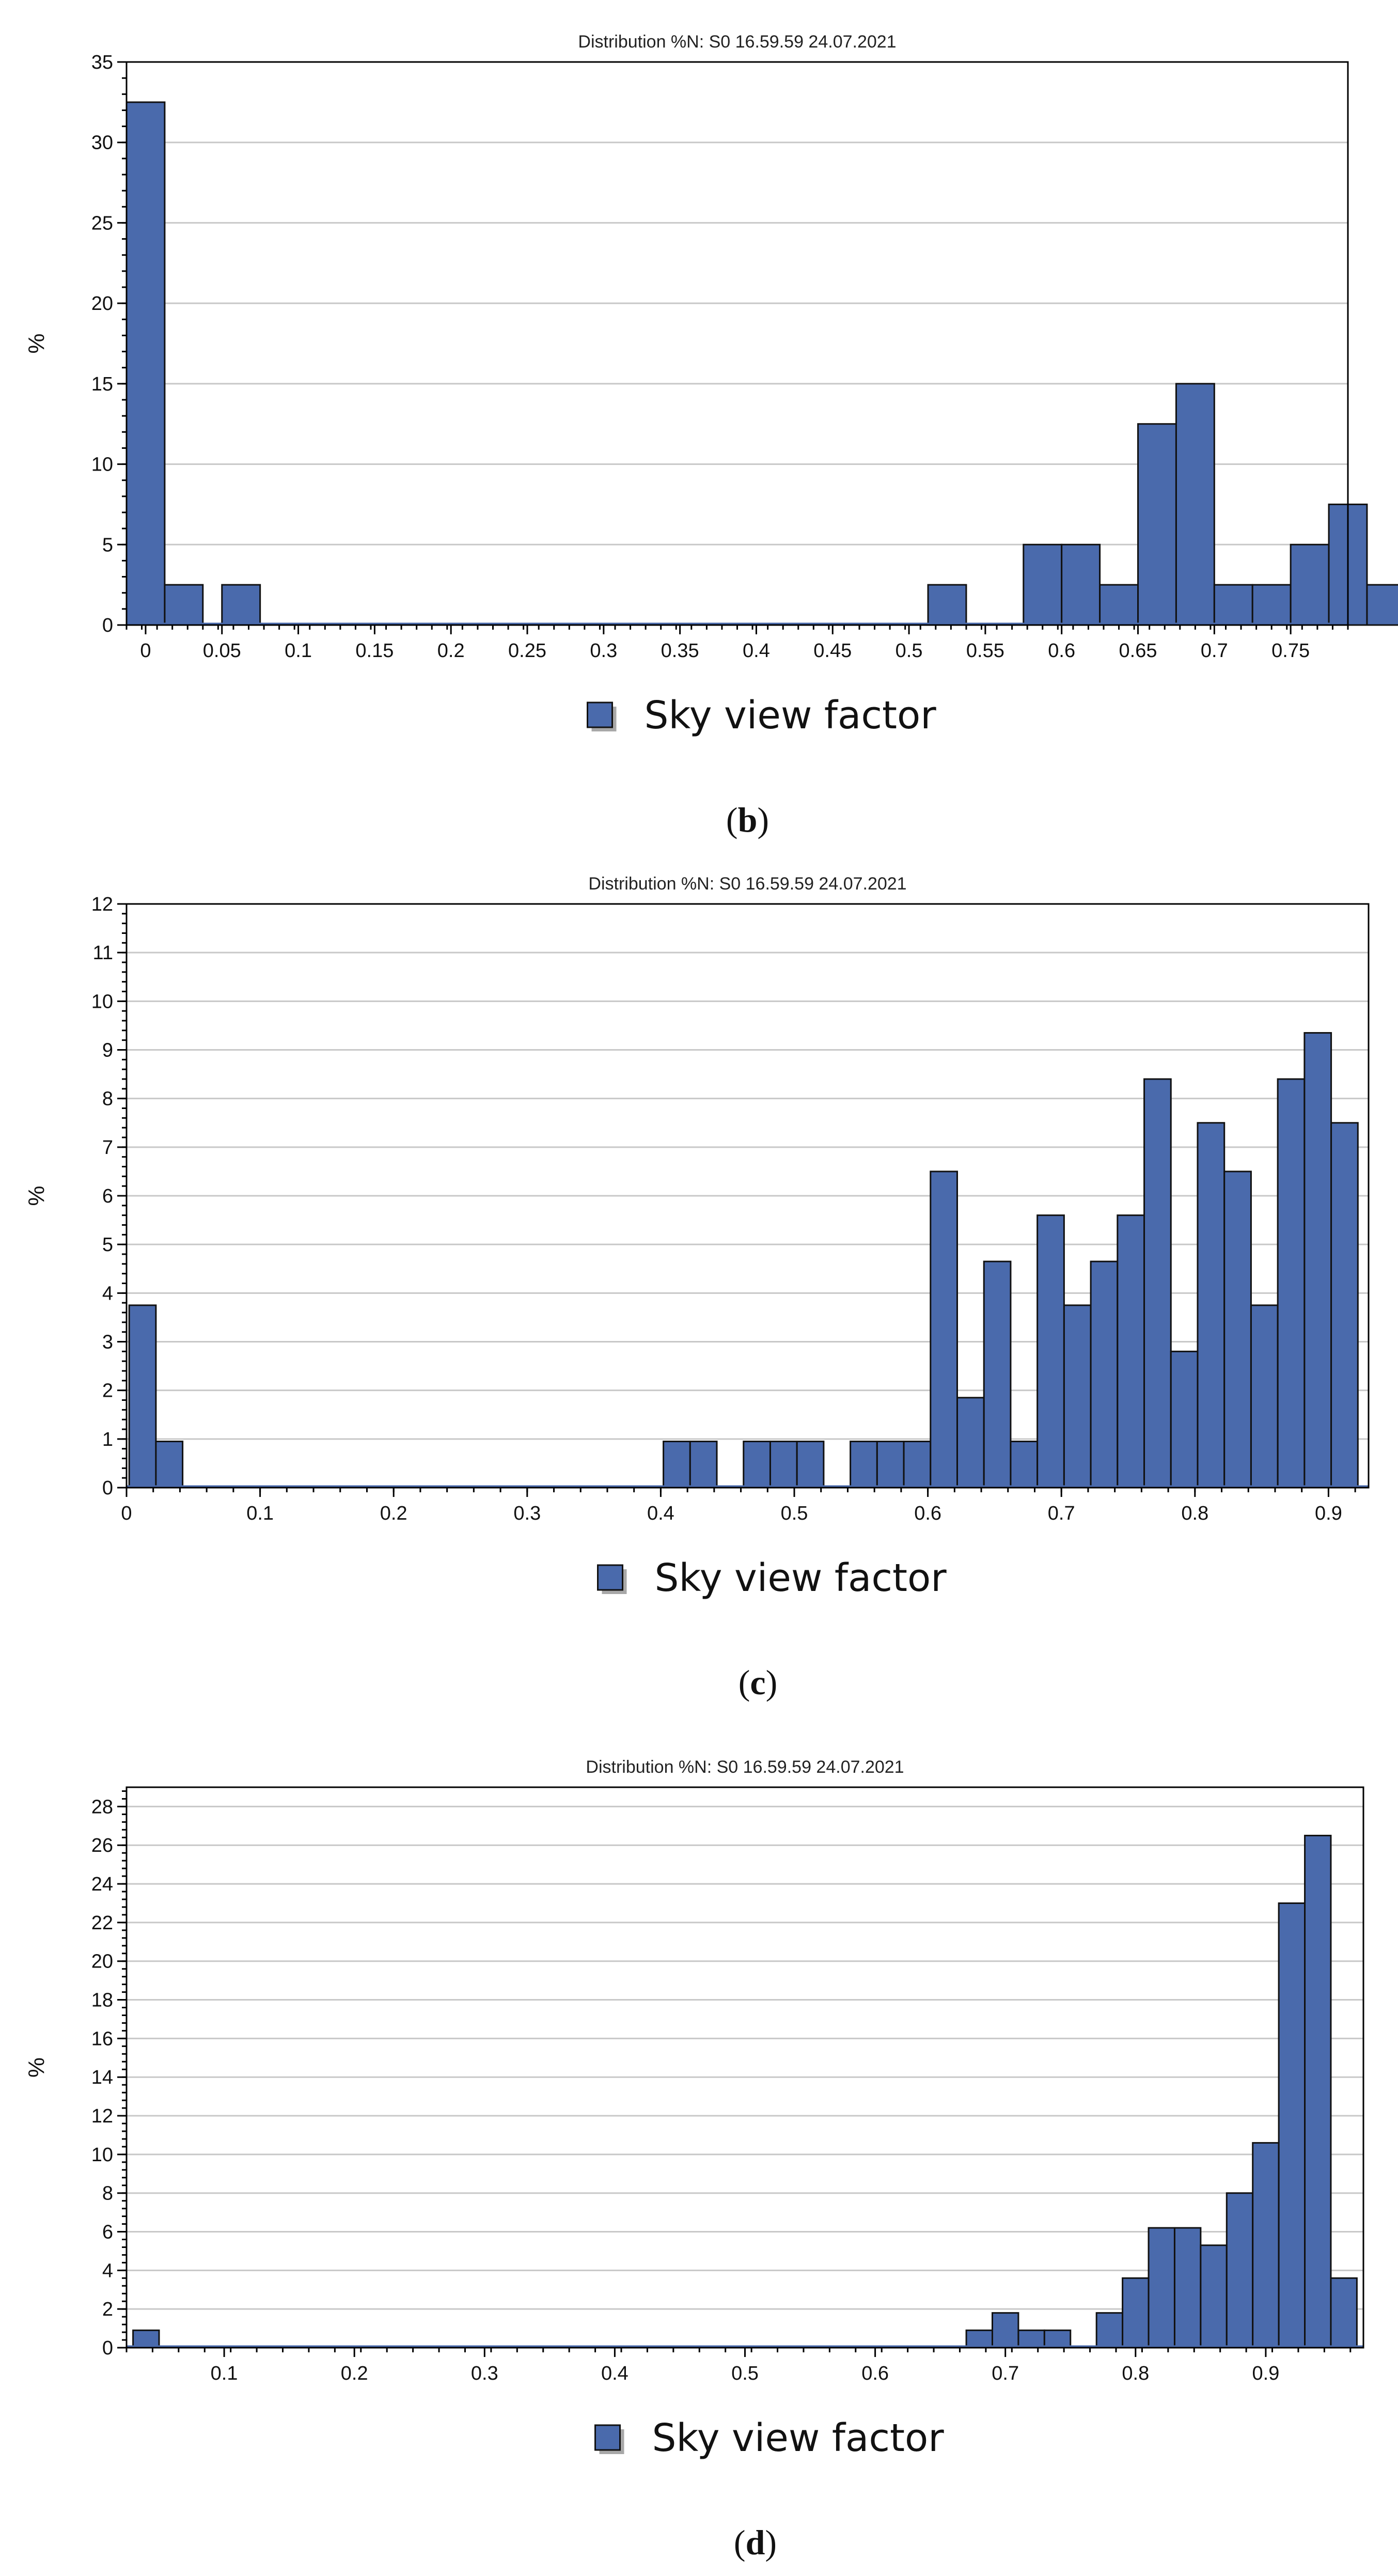  I want to click on chart-c-caption-letter: c, so click(757, 1682).